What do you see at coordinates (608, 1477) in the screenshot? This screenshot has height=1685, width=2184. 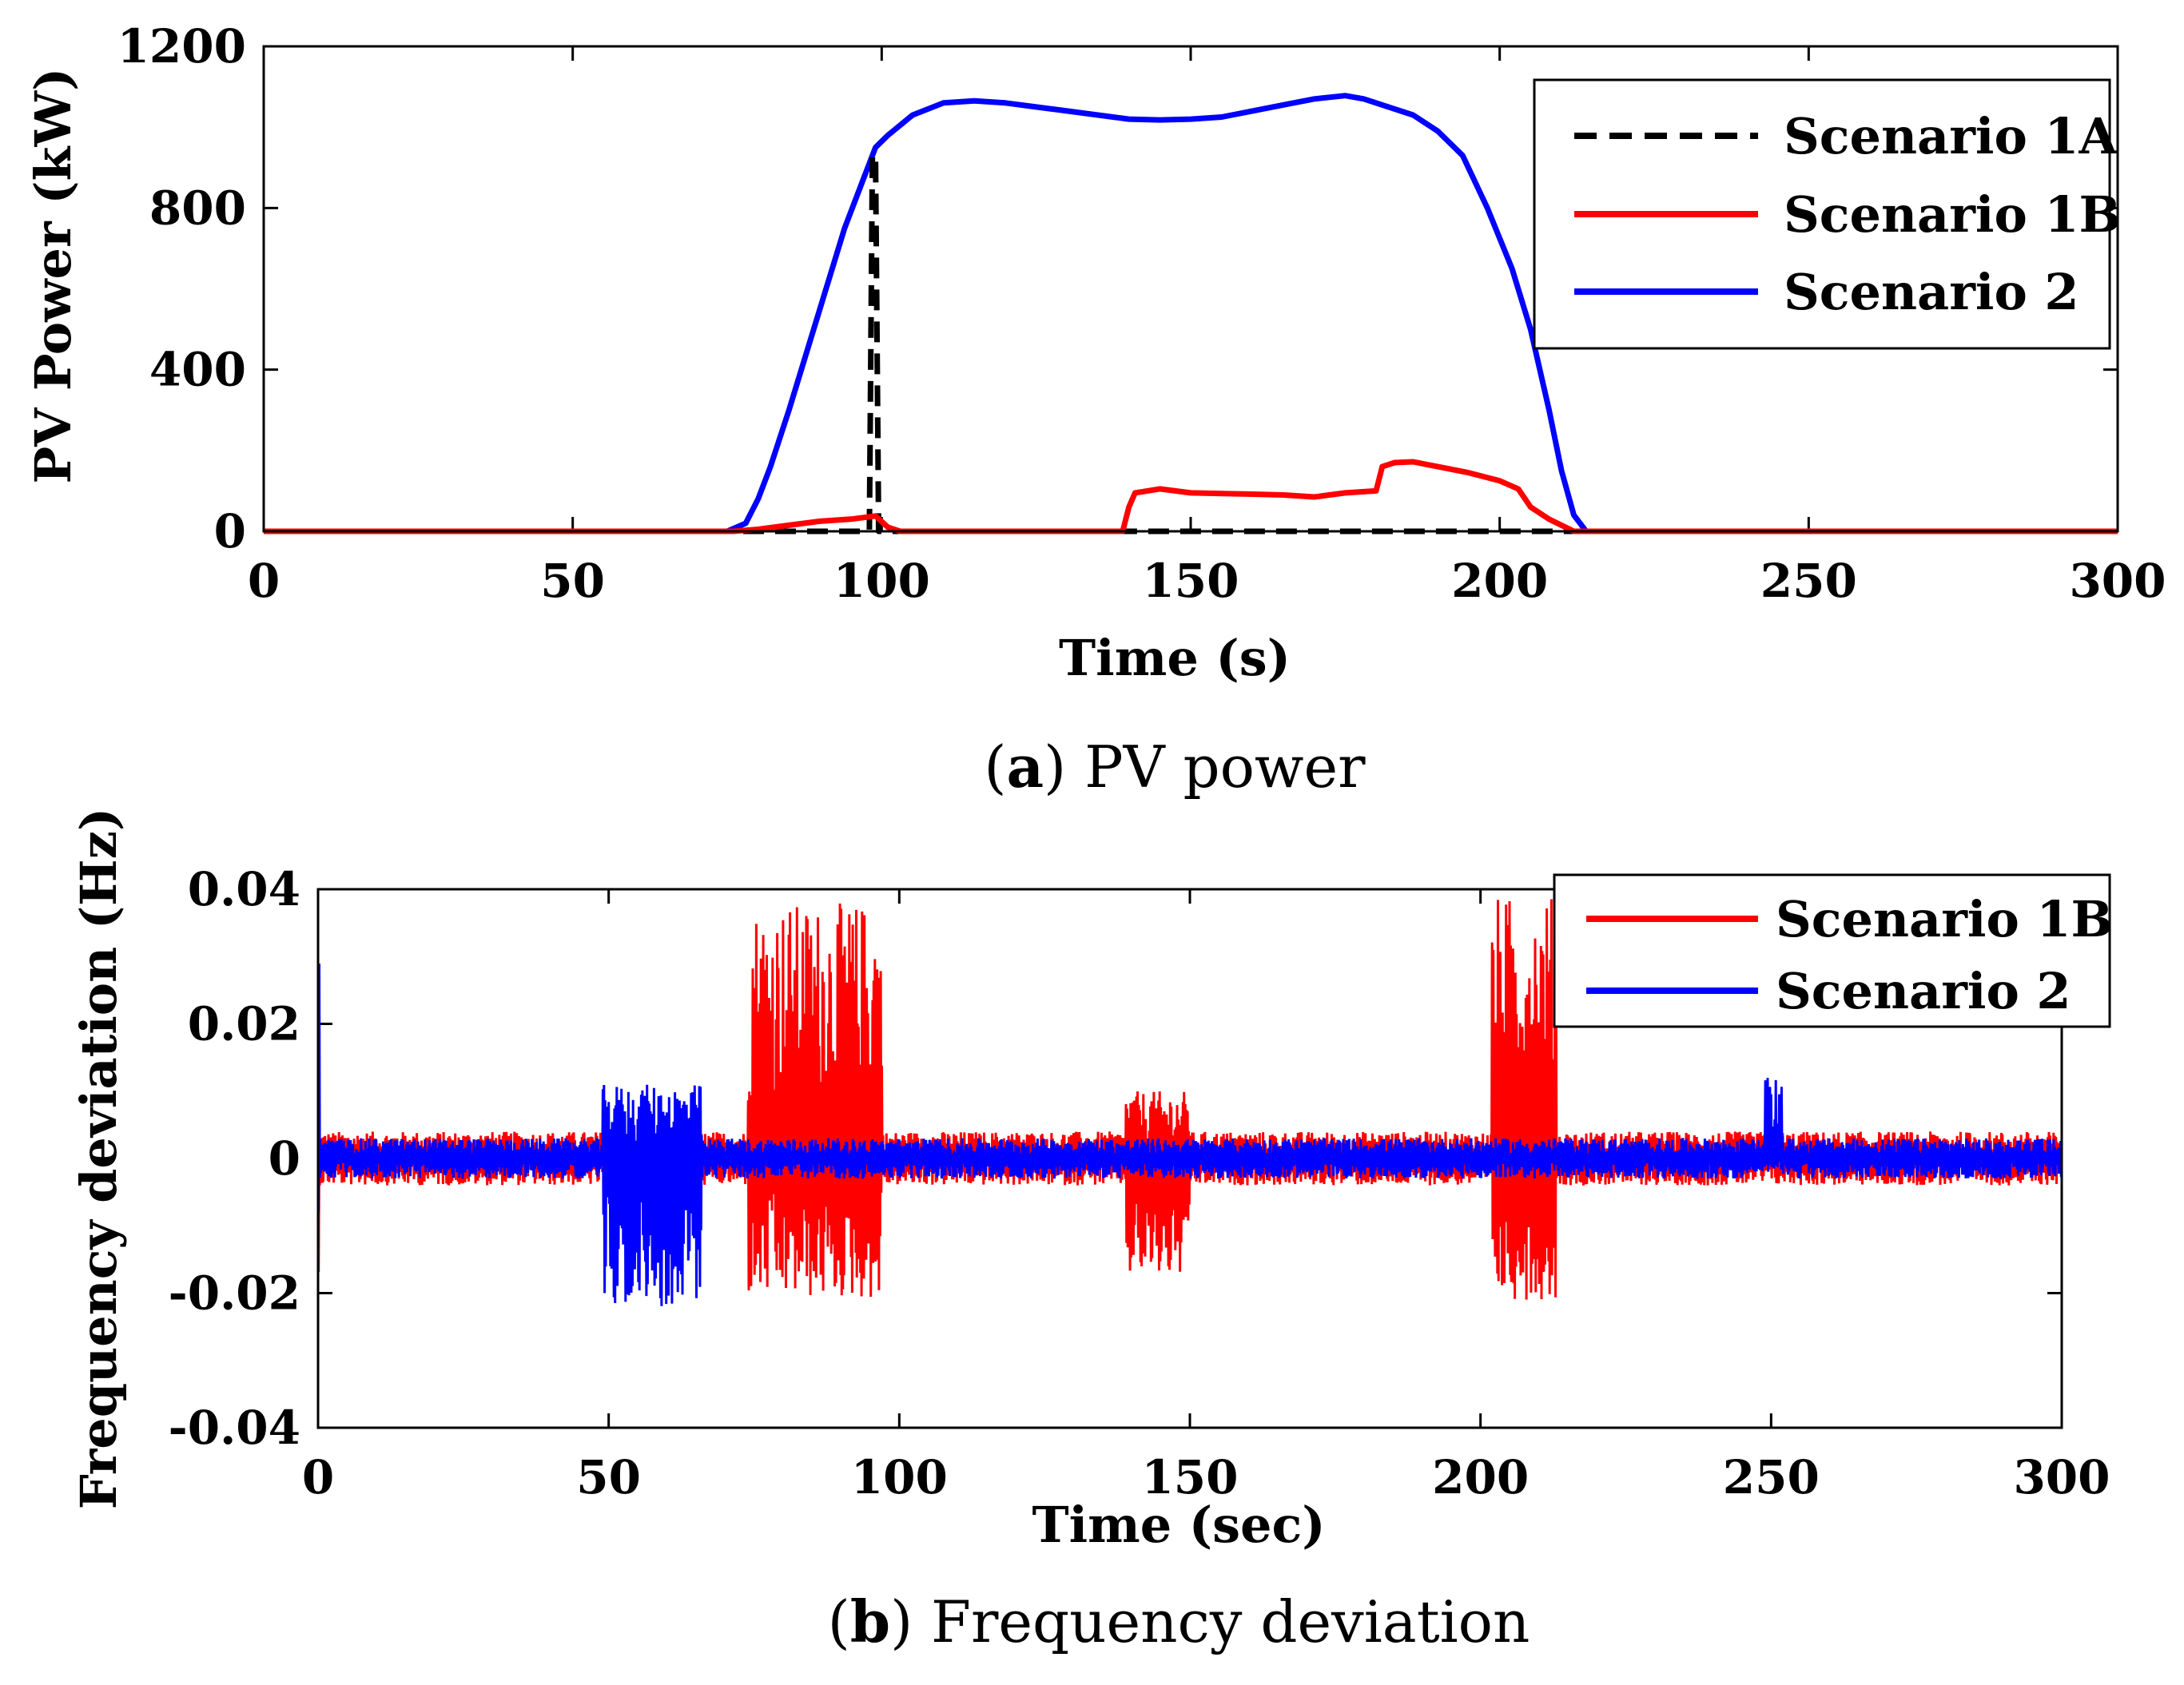 I see `b-xtick-label: 50` at bounding box center [608, 1477].